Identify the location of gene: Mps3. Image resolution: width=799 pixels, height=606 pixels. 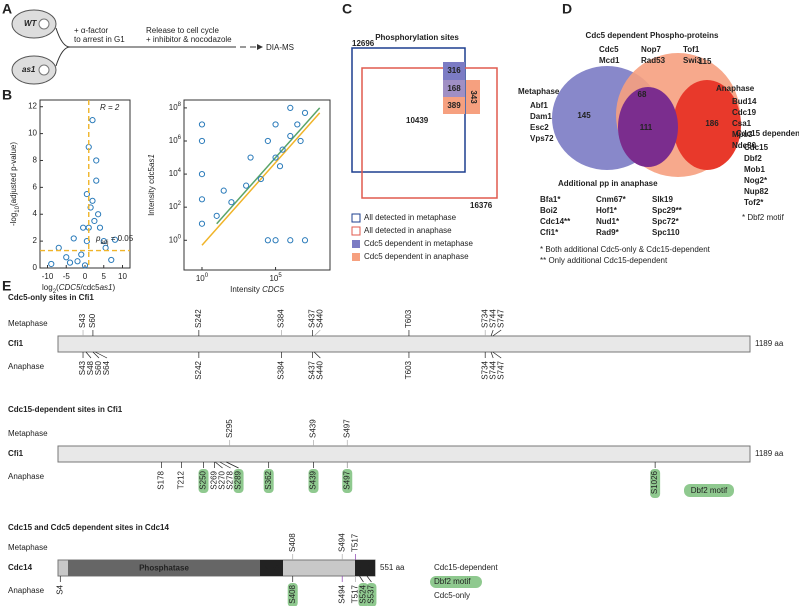
(742, 134).